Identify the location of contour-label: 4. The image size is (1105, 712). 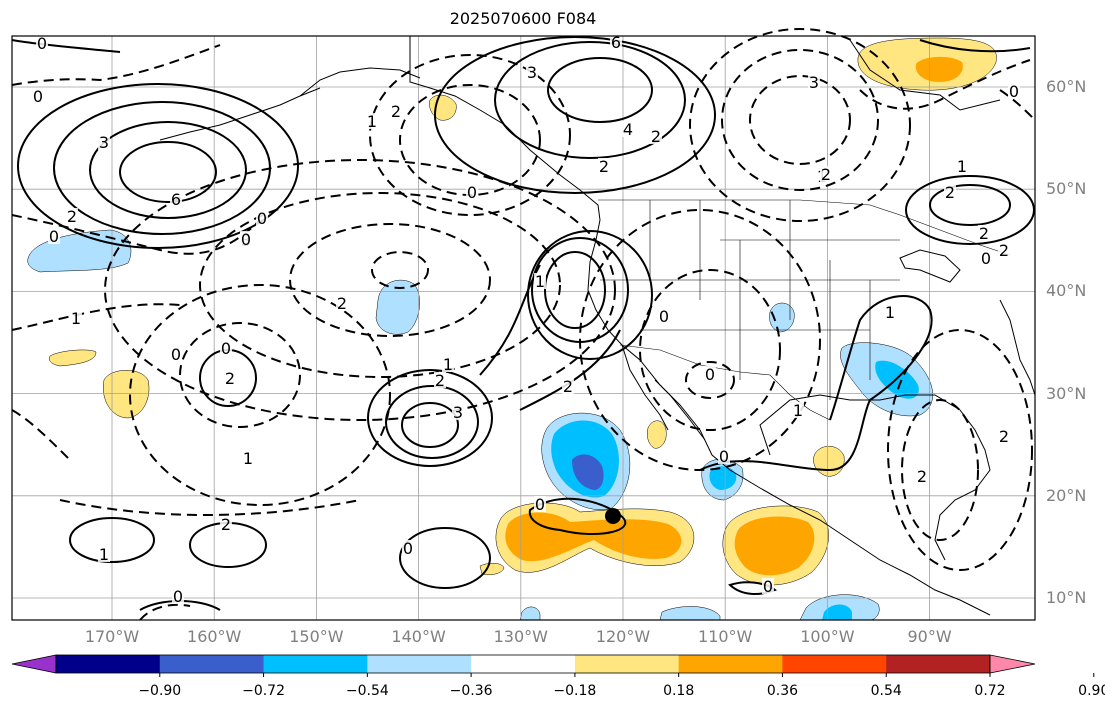
(628, 129).